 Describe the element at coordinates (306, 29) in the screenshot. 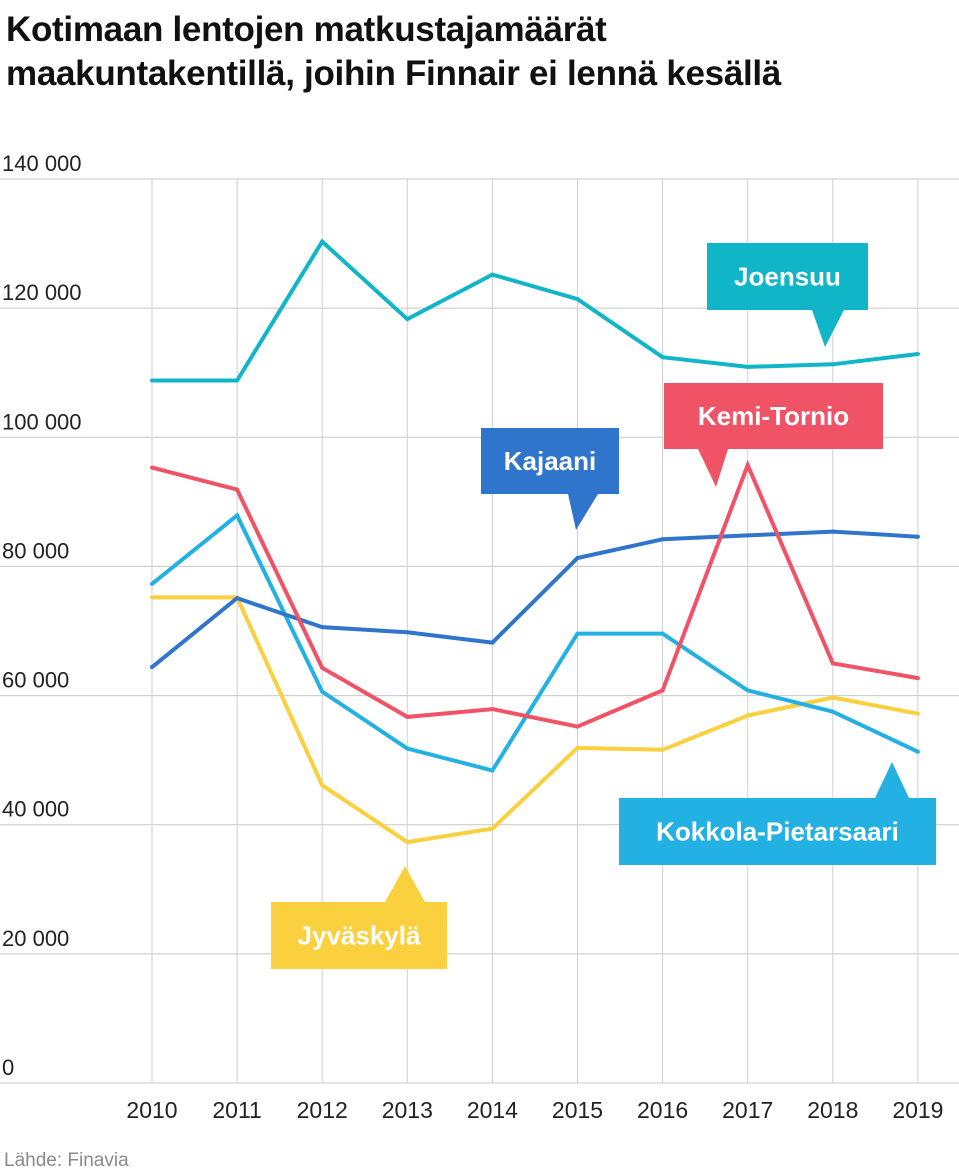

I see `chart-title-line-1: Kotimaan lentojen matkustajamäärät` at that location.